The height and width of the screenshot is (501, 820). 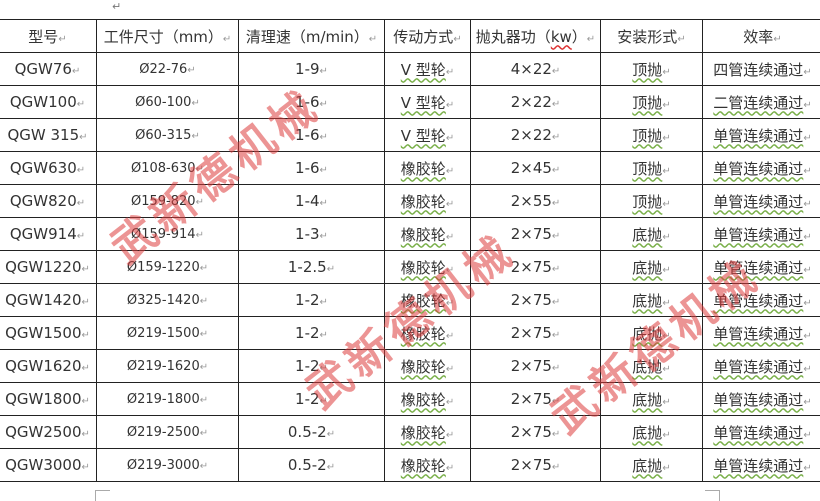 What do you see at coordinates (163, 135) in the screenshot?
I see `cell-value: Ø60-315` at bounding box center [163, 135].